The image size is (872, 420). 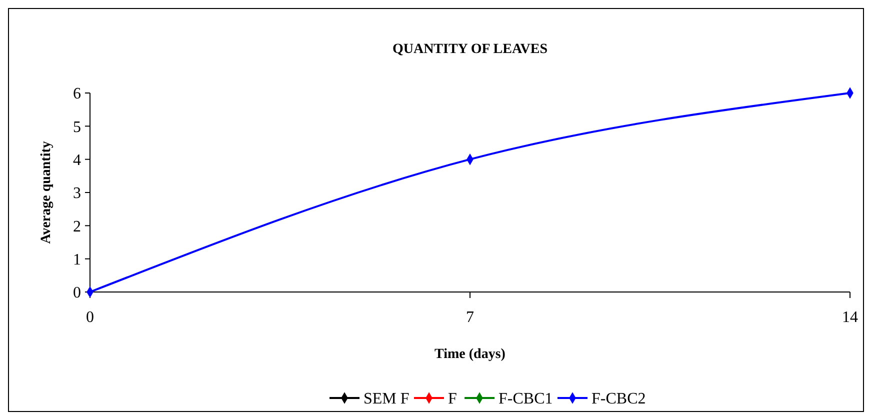 What do you see at coordinates (90, 317) in the screenshot?
I see `x-tick-label: 0` at bounding box center [90, 317].